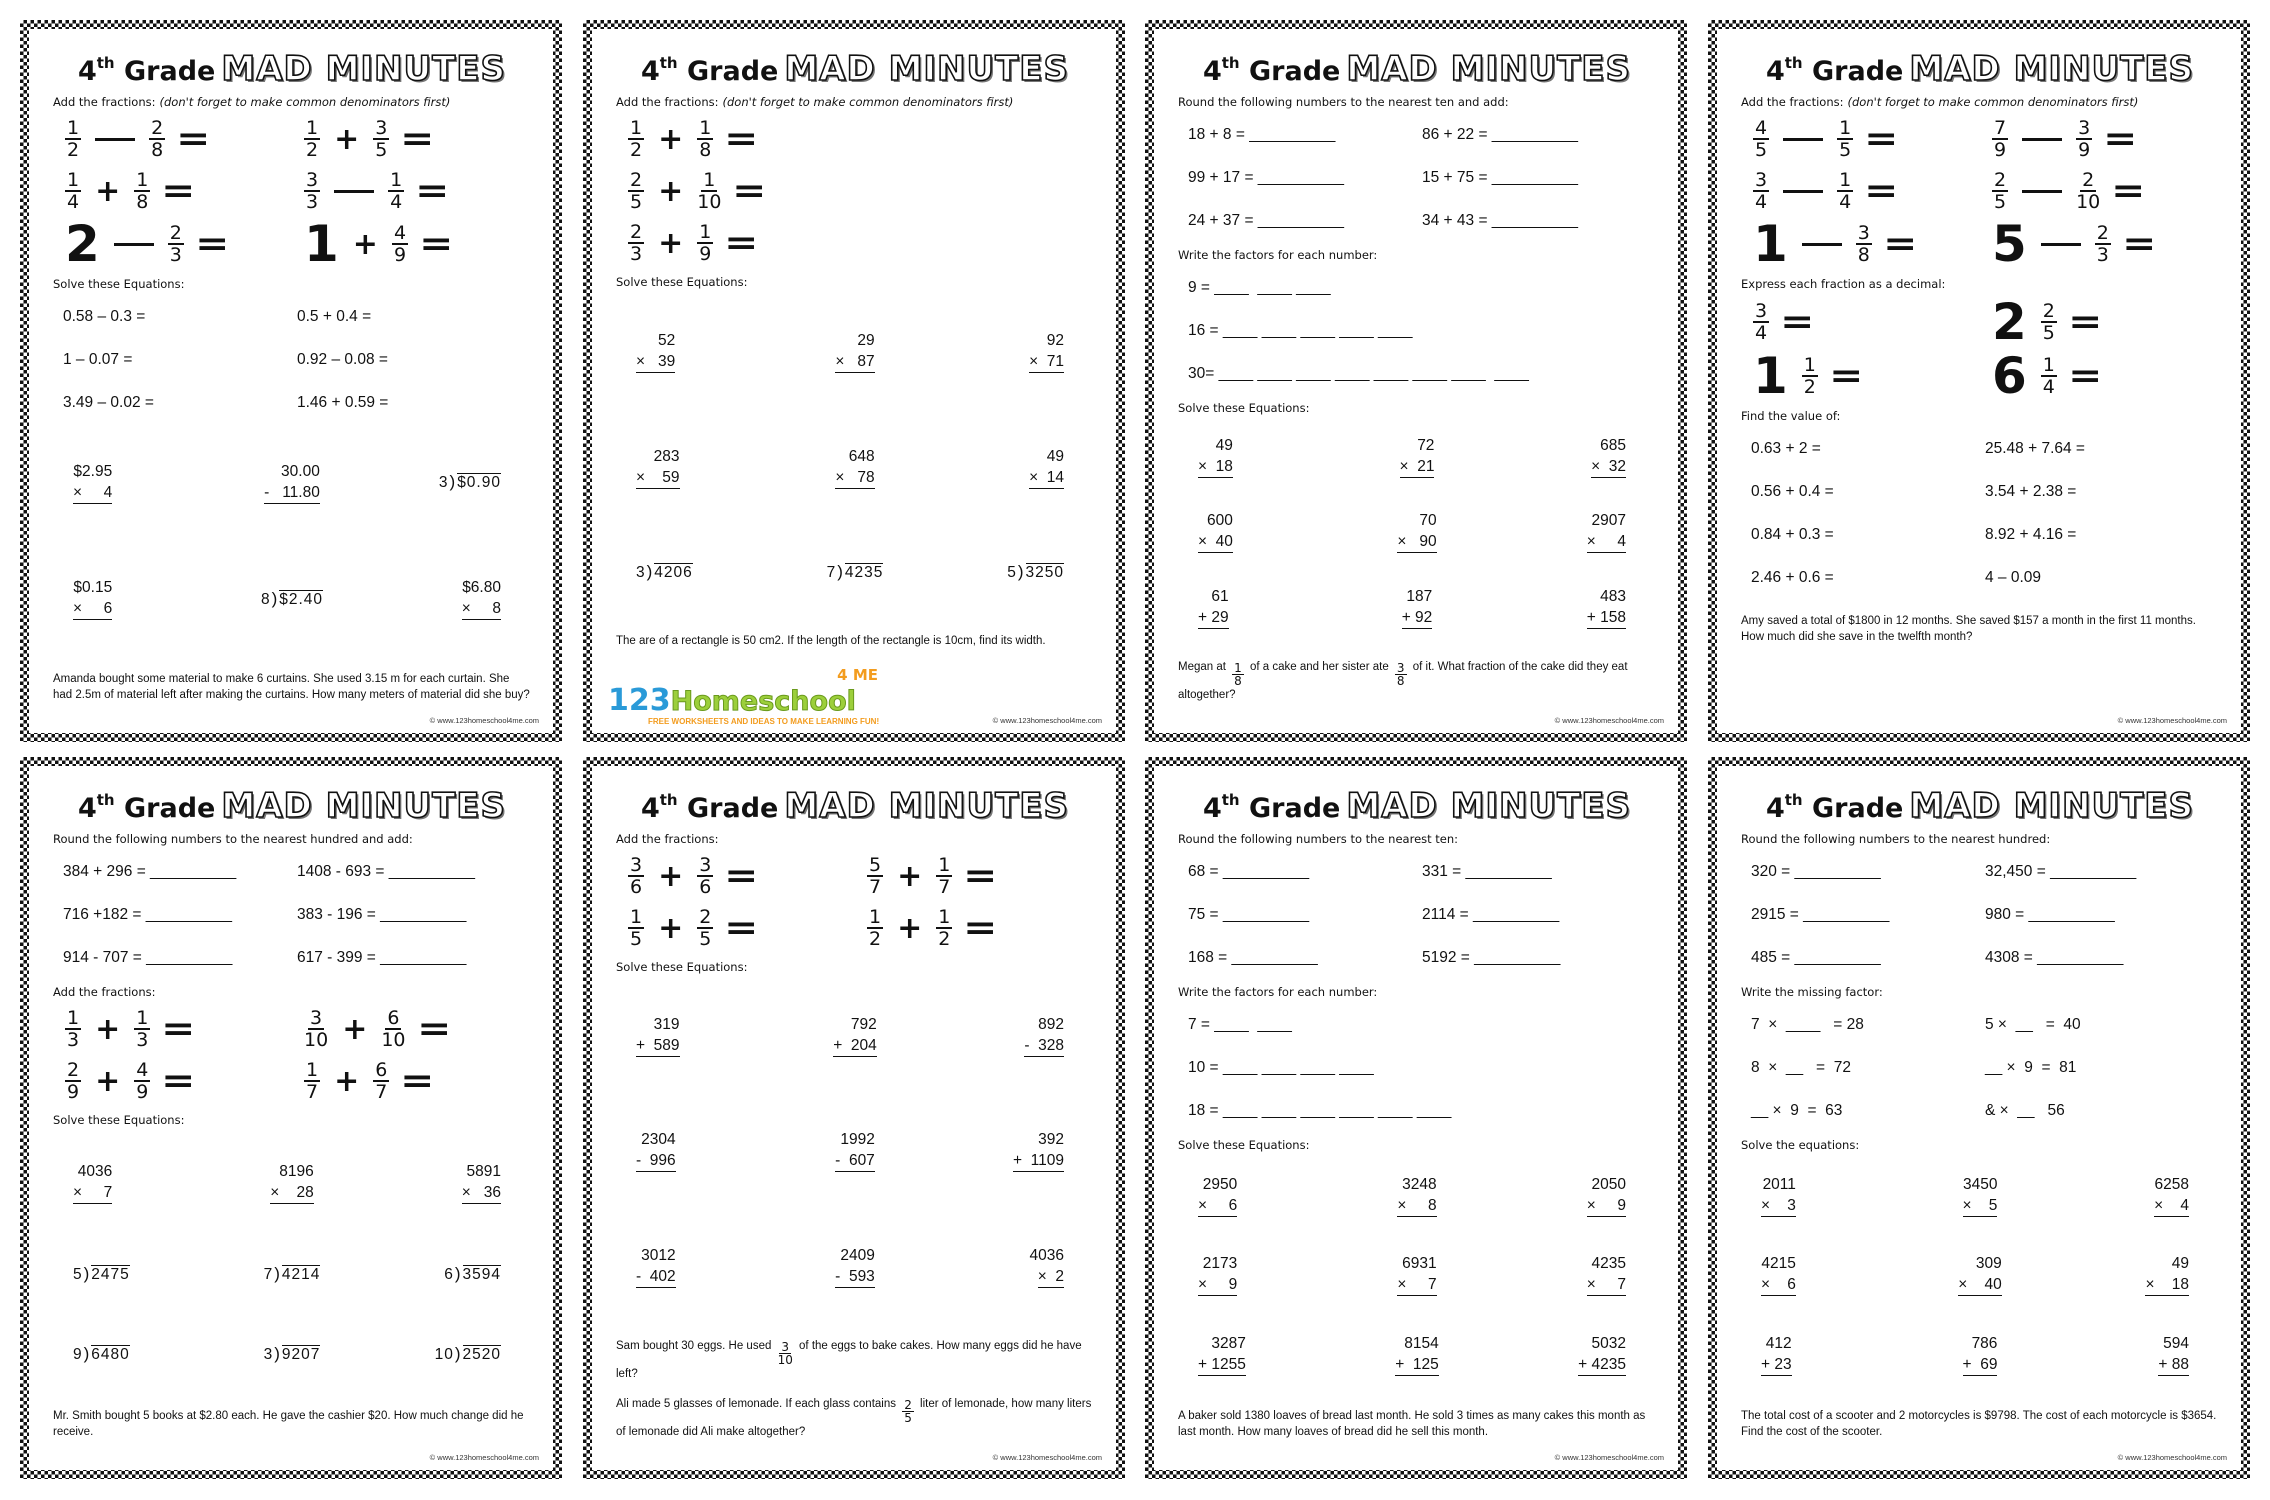 The image size is (2270, 1500). What do you see at coordinates (1980, 192) in the screenshot?
I see `fraction-problems: 45—15=79—39=34—14=25—210=1—38=5—23=` at bounding box center [1980, 192].